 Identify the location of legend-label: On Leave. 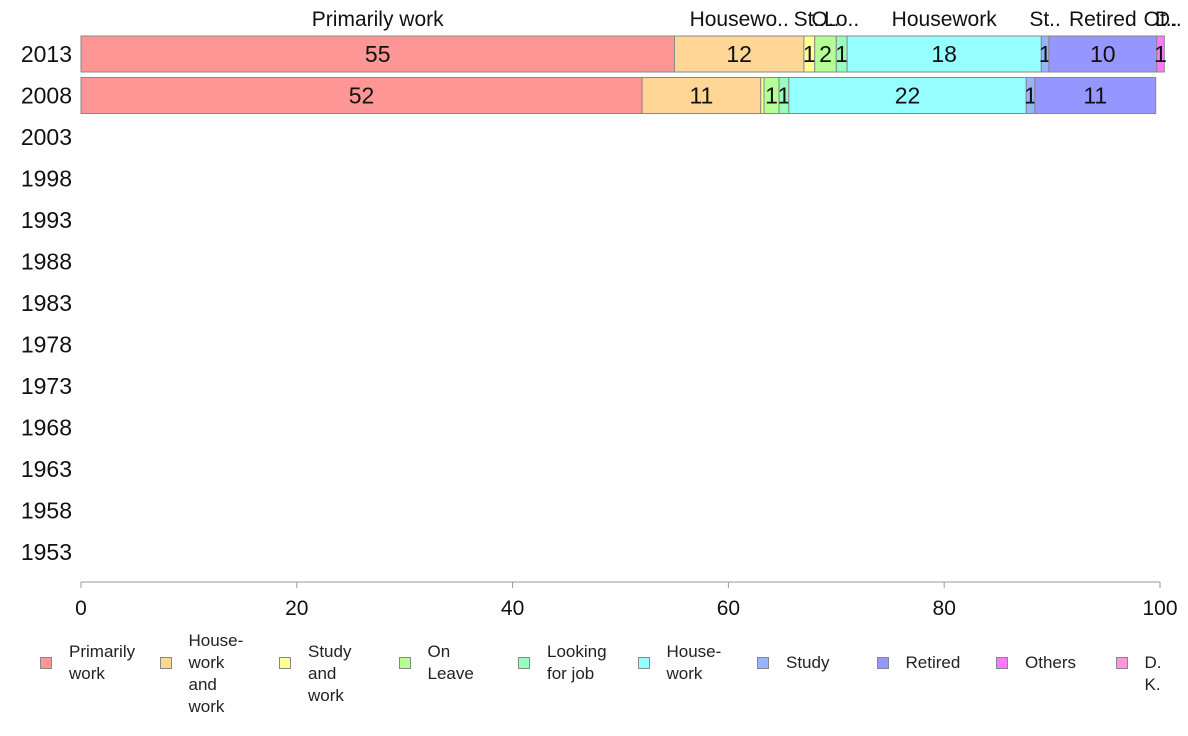
(450, 662).